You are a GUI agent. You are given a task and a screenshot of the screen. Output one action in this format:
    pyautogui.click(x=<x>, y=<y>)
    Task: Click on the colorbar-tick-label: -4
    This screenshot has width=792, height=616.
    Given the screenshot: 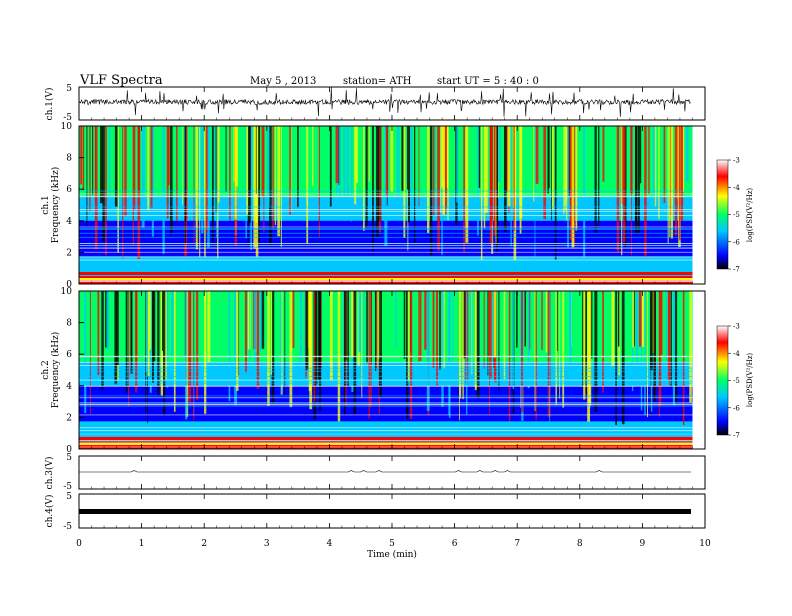 What is the action you would take?
    pyautogui.click(x=736, y=188)
    